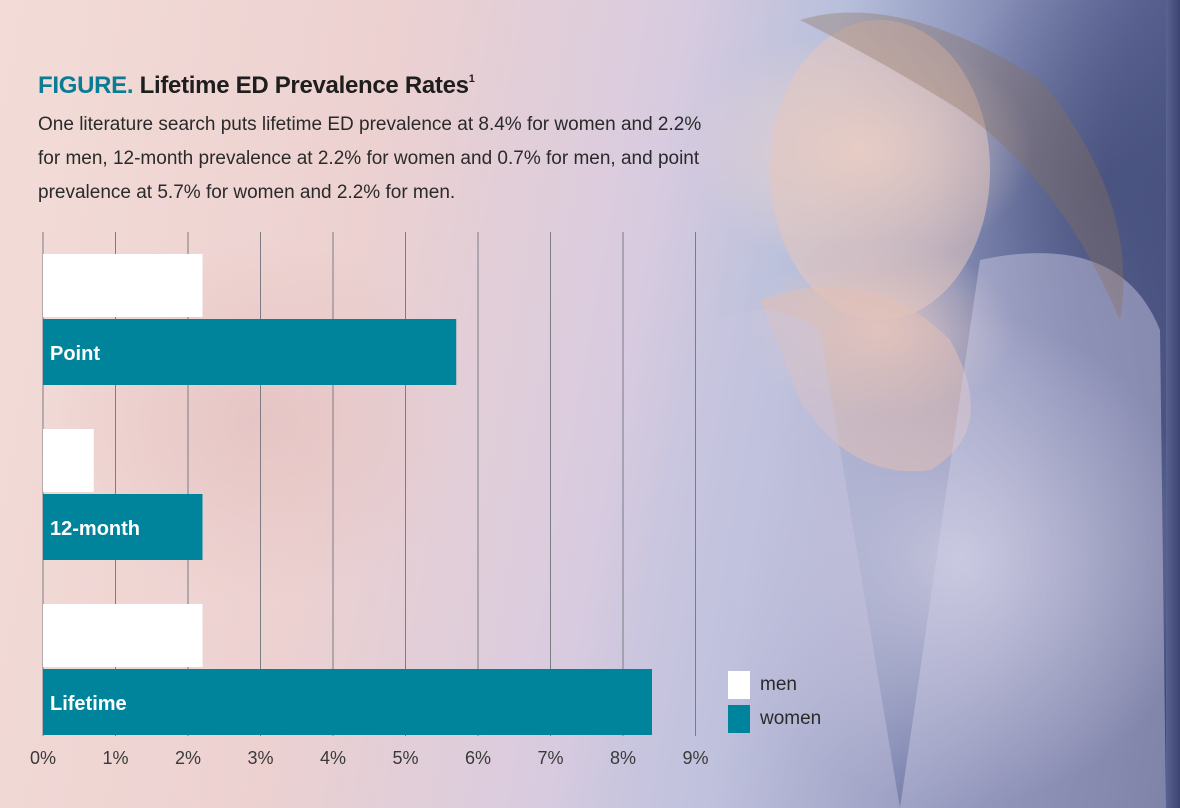 Image resolution: width=1180 pixels, height=808 pixels. I want to click on photo-edge, so click(1173, 404).